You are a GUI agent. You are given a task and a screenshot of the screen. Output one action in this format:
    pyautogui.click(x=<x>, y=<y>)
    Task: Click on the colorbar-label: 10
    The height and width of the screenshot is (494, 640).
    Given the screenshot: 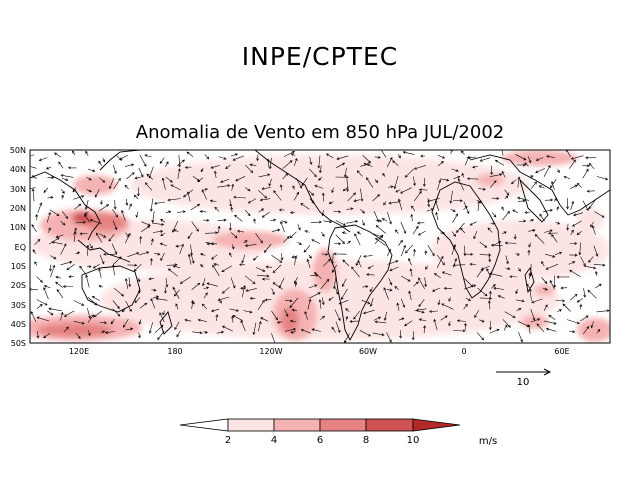 What is the action you would take?
    pyautogui.click(x=413, y=440)
    